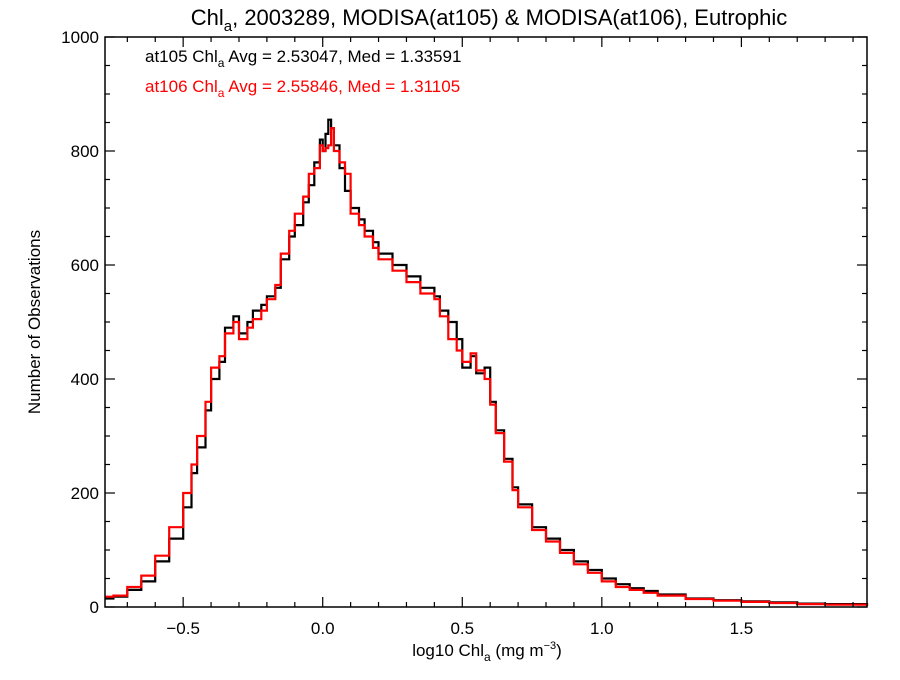 The image size is (900, 680). I want to click on annotation-at106-suffix: Avg = 2.55846, Med = 1.31105, so click(342, 86).